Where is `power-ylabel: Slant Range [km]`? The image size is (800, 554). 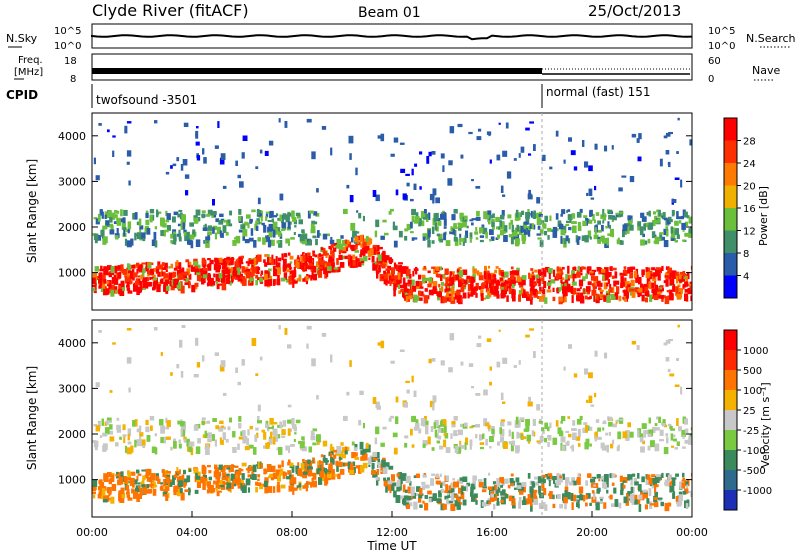
power-ylabel: Slant Range [km] is located at coordinates (32, 211).